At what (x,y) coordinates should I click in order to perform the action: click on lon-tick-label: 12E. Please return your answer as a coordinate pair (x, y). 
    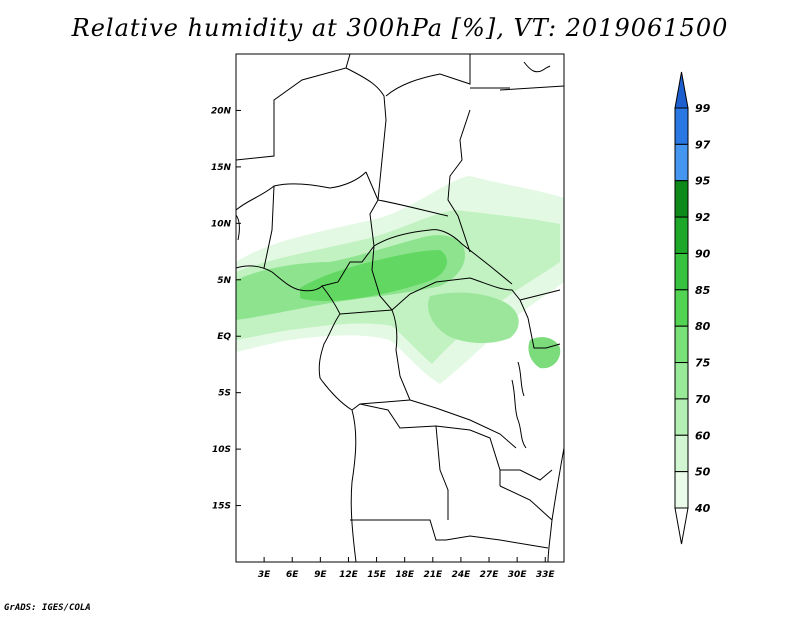
    Looking at the image, I should click on (349, 575).